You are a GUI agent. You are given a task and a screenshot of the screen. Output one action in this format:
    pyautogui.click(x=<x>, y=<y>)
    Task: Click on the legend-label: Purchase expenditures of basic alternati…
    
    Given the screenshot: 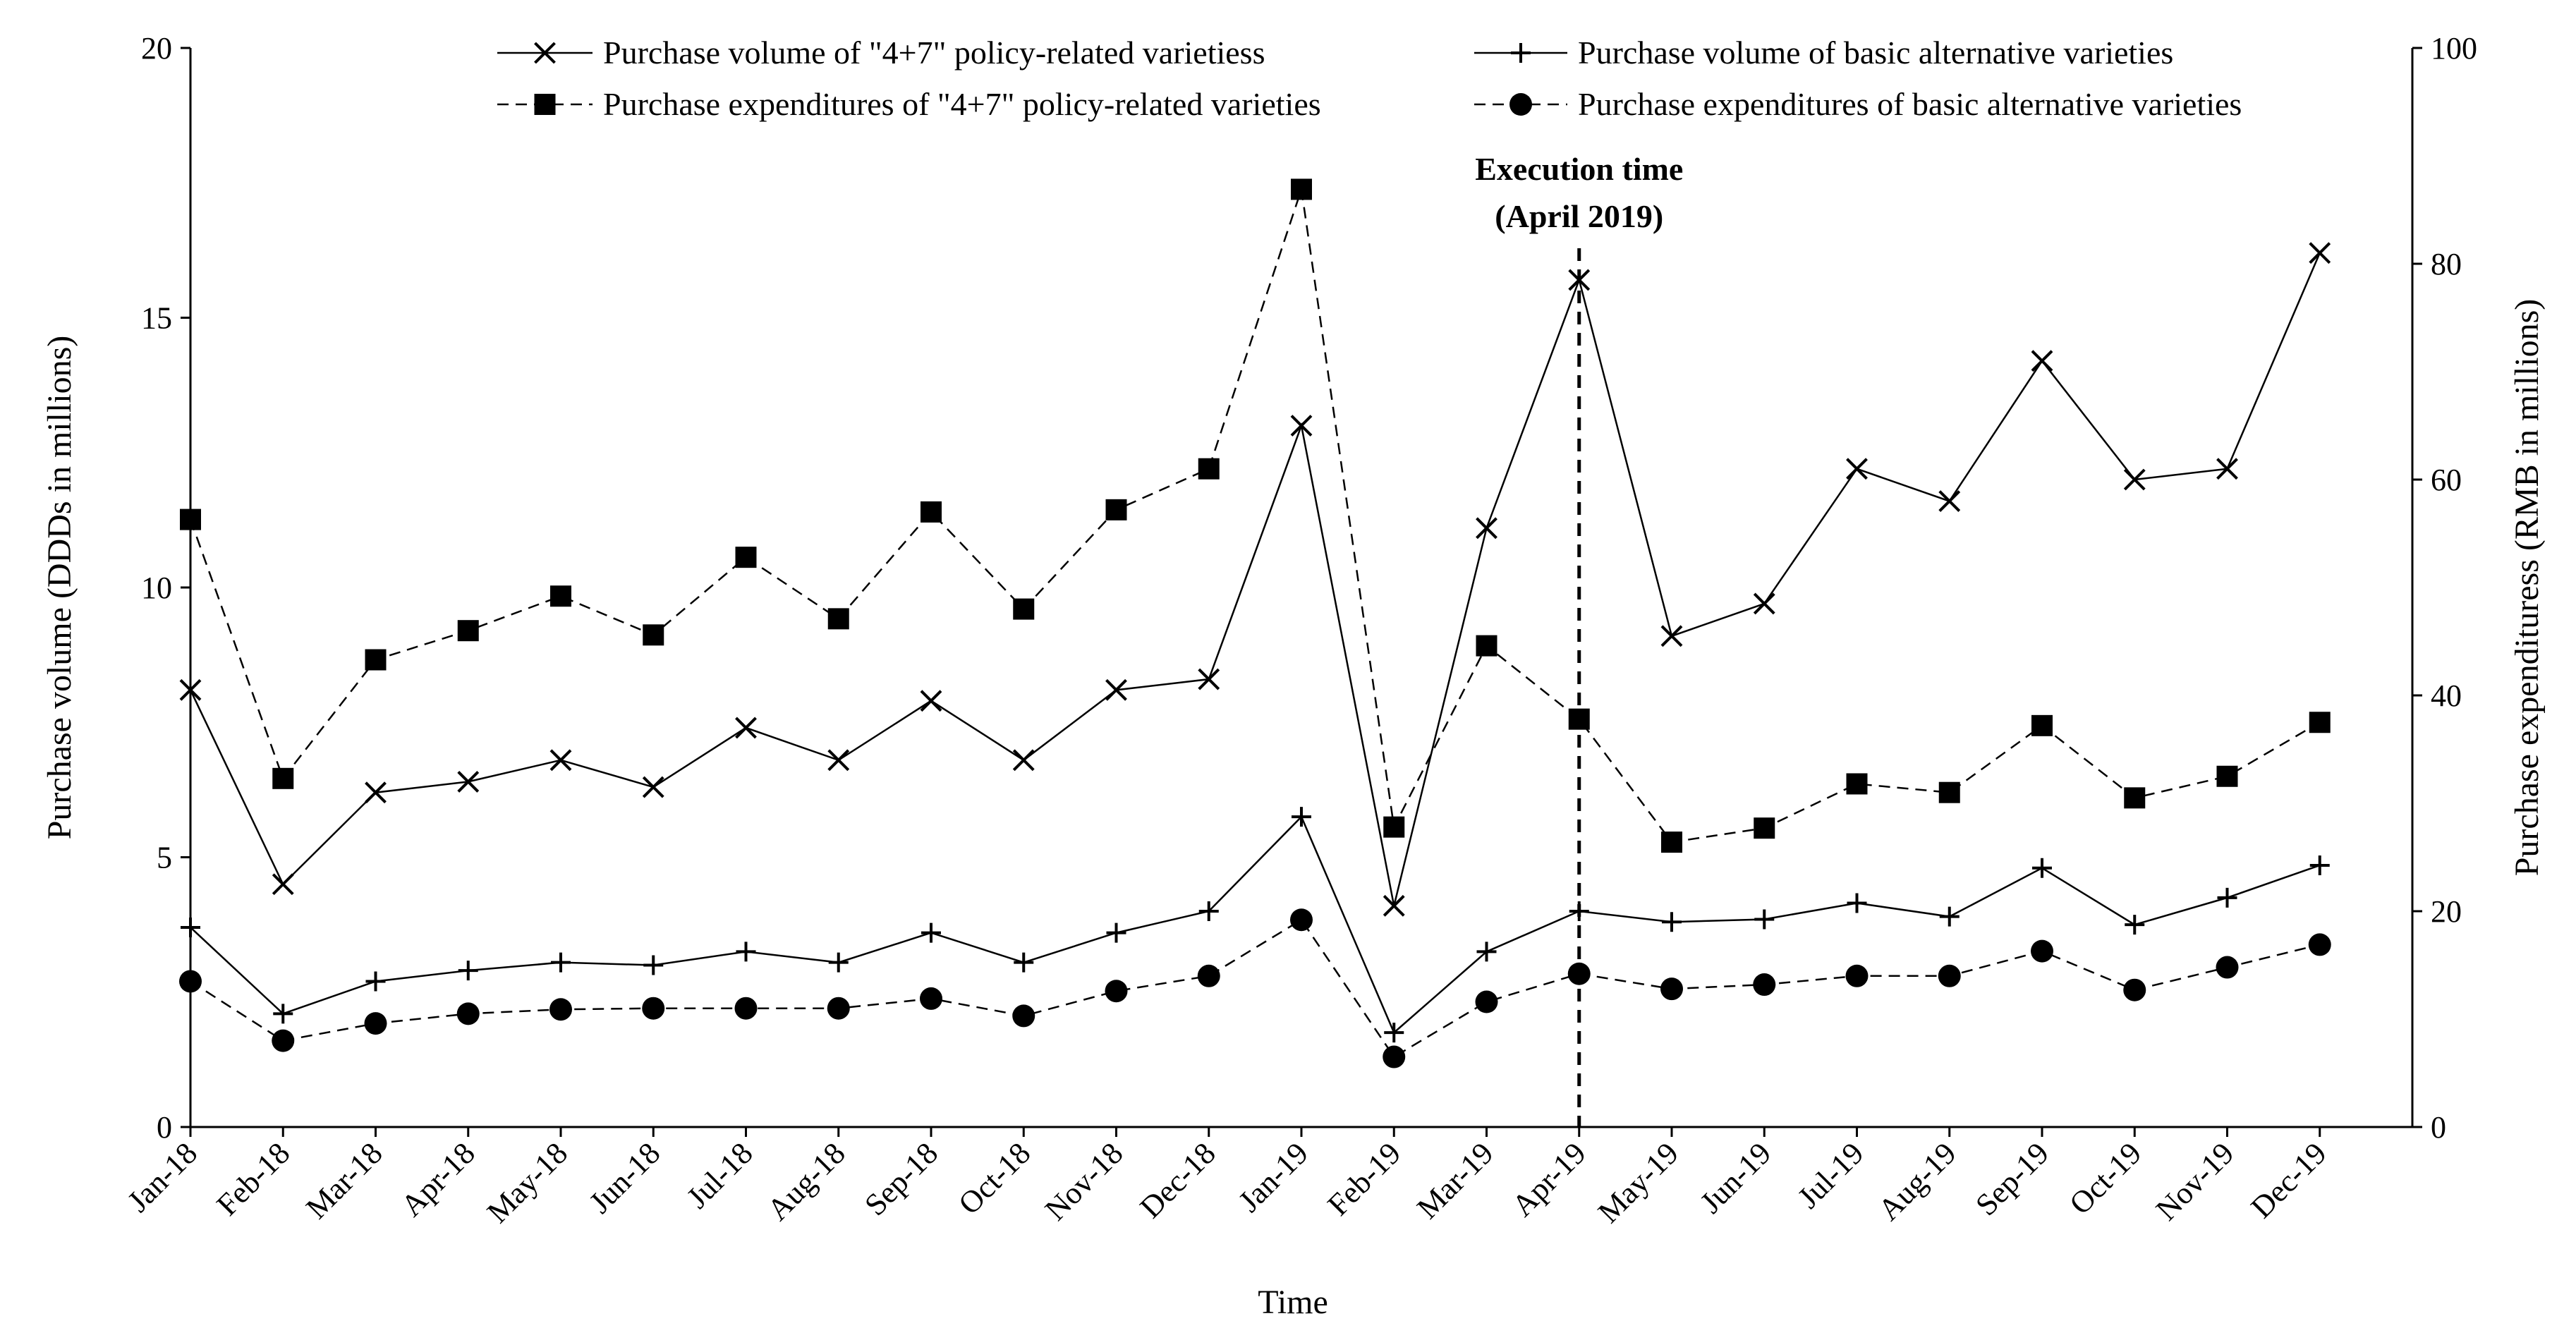 What is the action you would take?
    pyautogui.click(x=1910, y=104)
    